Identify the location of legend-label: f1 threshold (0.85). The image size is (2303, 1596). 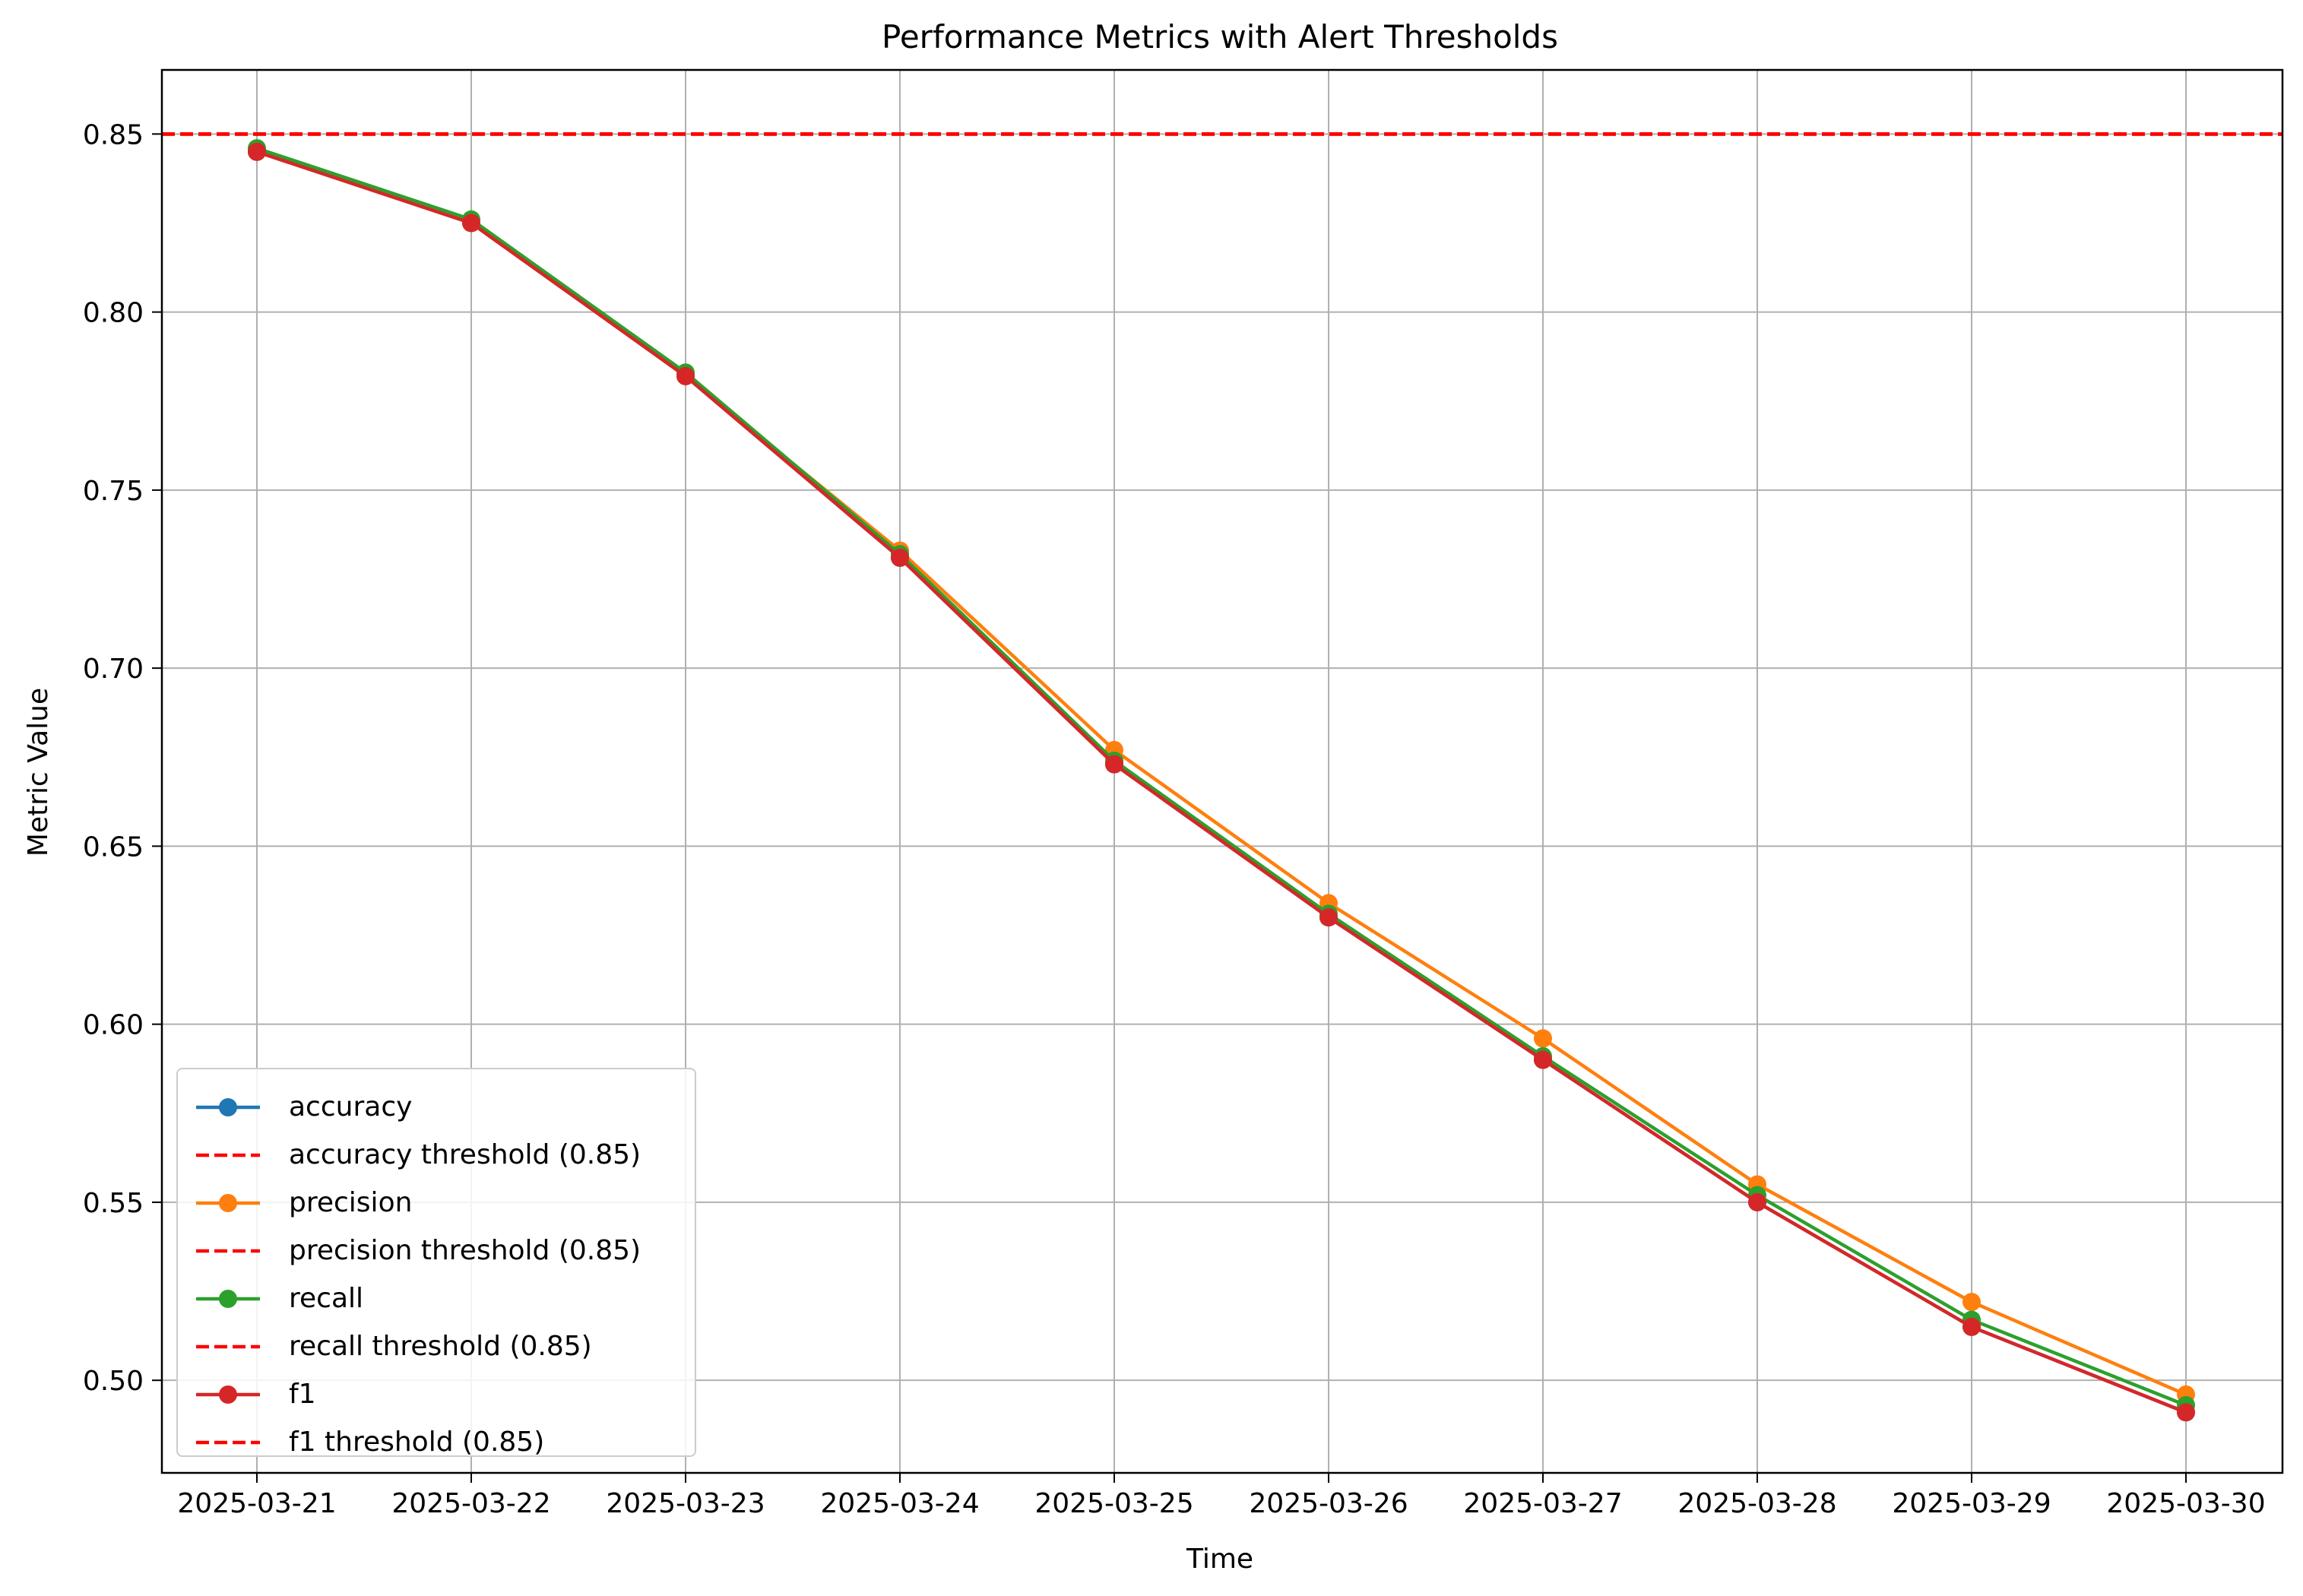
(417, 1442).